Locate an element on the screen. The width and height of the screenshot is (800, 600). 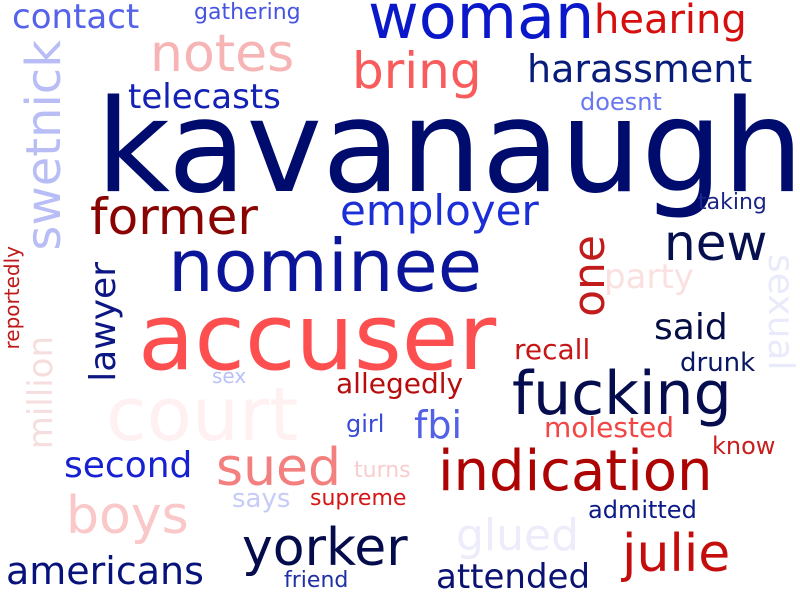
word-allegedly: allegedly is located at coordinates (400, 383).